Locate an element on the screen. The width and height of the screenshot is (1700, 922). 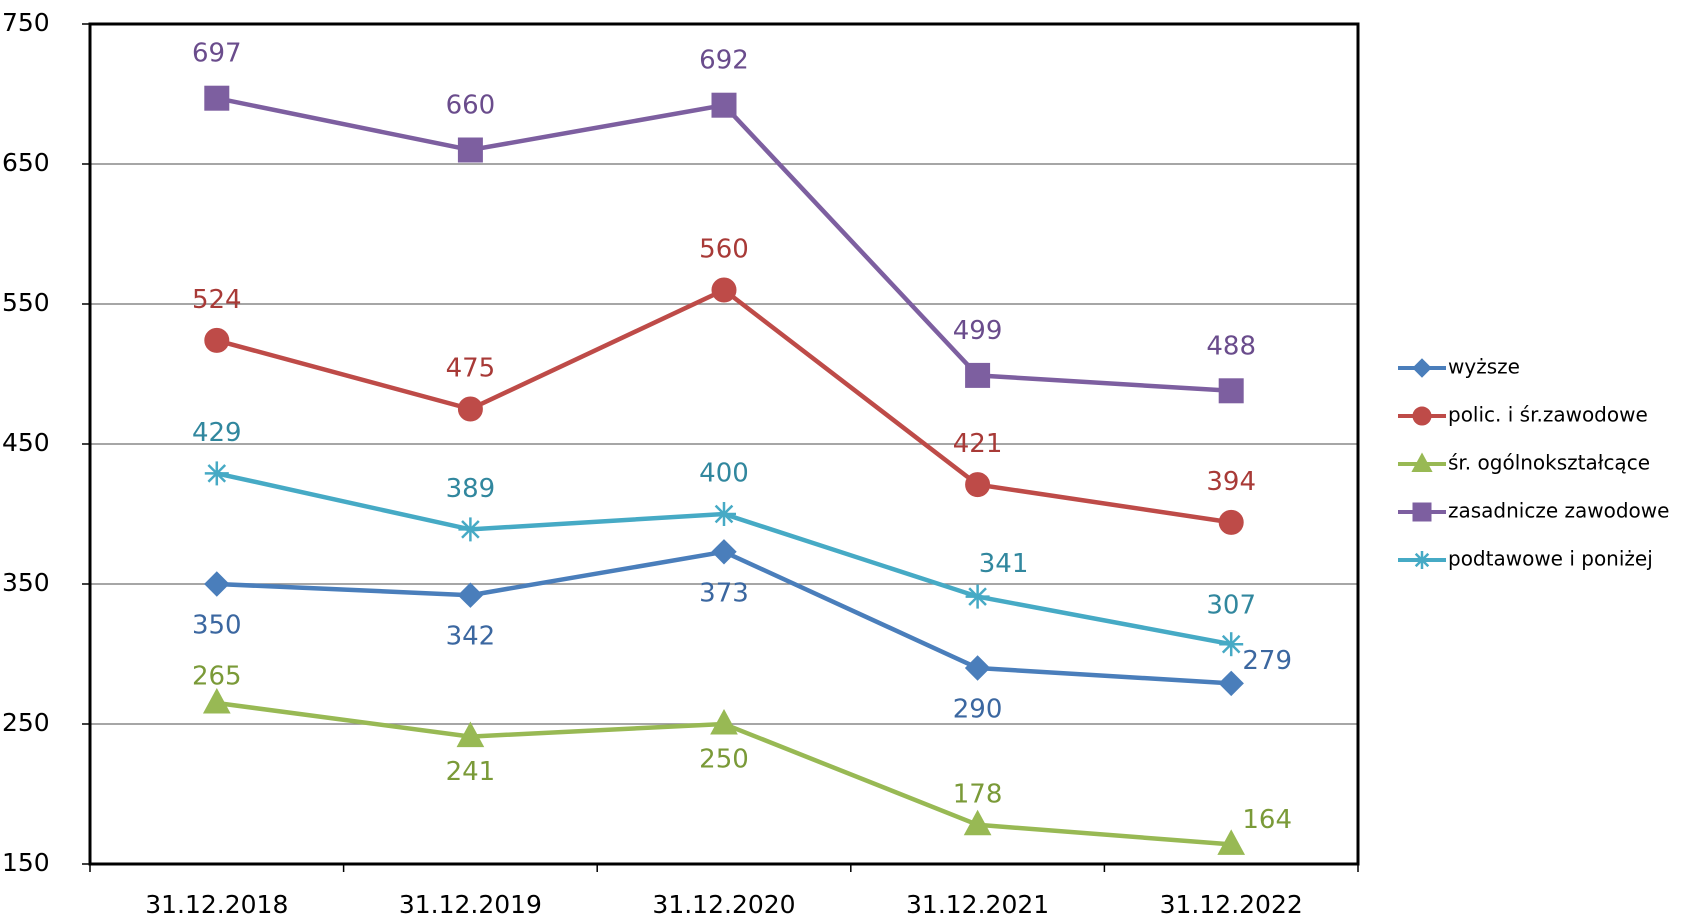
y-tick-label: 550 is located at coordinates (26, 302).